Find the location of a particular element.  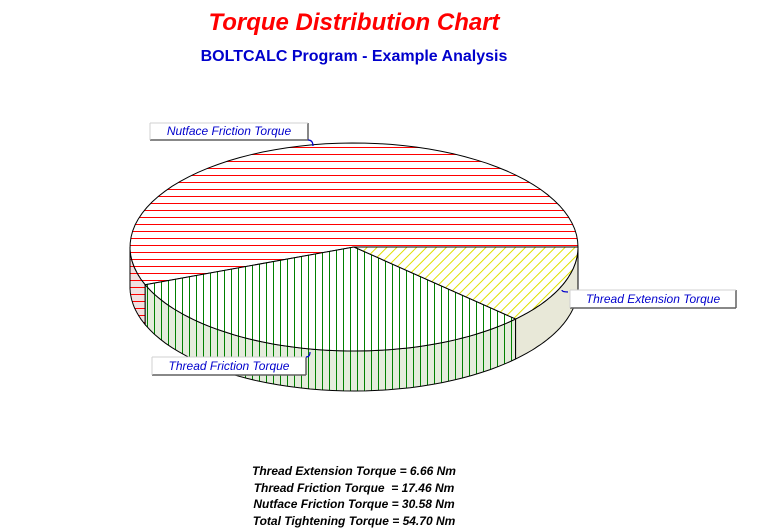

slice-label-thread-extension-torque: Thread Extension Torque is located at coordinates (649, 299).